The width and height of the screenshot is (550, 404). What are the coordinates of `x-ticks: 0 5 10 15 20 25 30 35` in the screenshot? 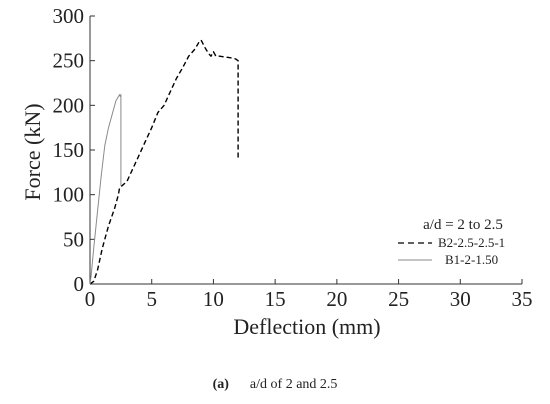 It's located at (309, 295).